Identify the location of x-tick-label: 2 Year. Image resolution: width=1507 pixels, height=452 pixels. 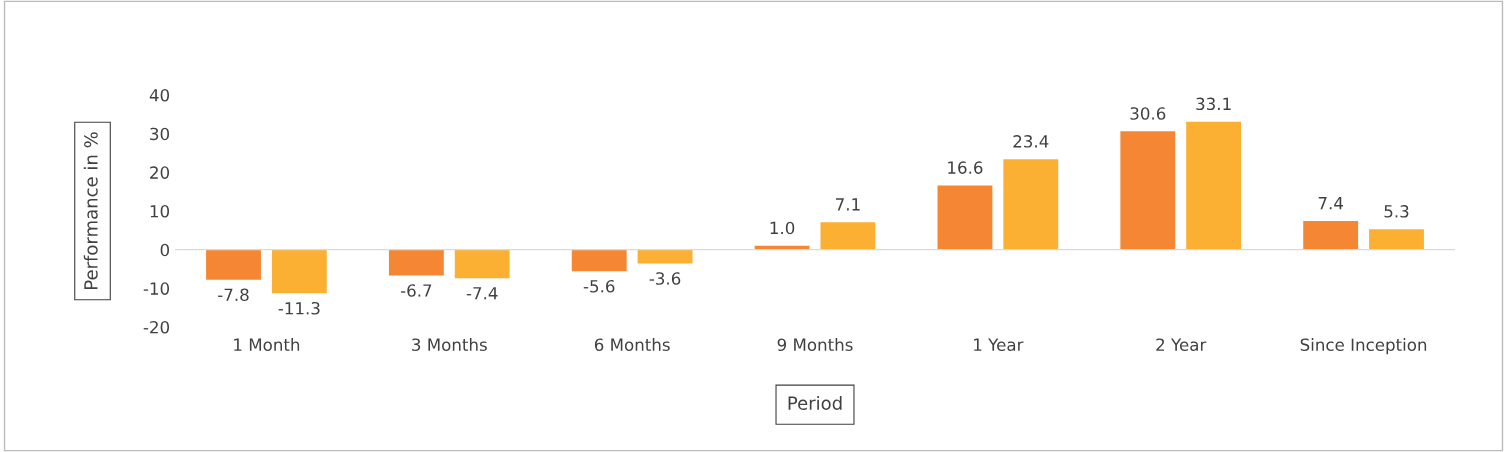
(1181, 345).